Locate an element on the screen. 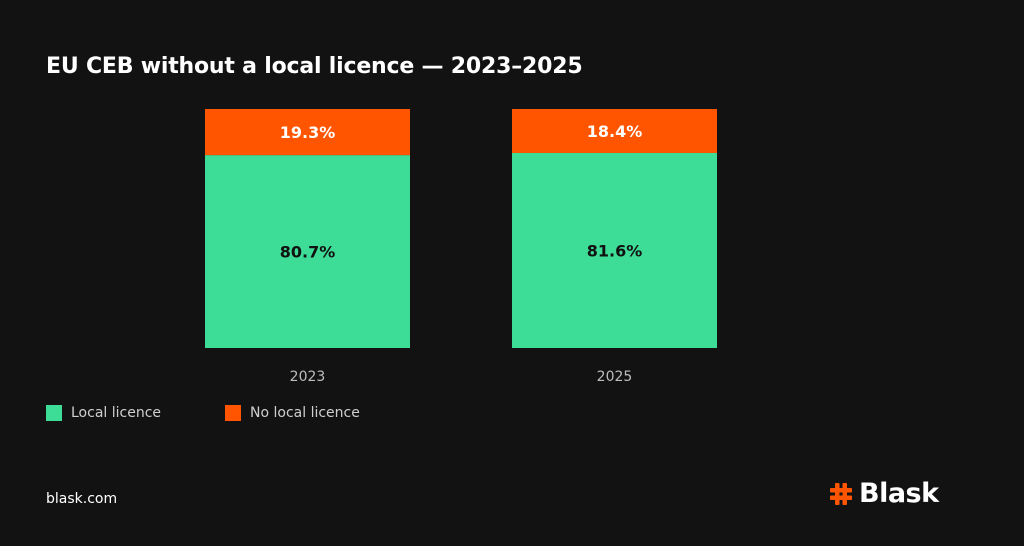 This screenshot has height=546, width=1024. data-label-local-2025: 81.6% is located at coordinates (615, 250).